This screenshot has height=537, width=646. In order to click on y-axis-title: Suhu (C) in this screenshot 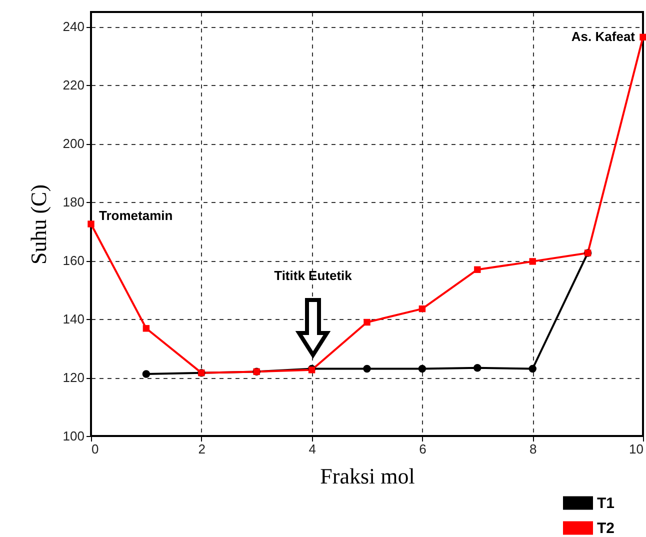, I will do `click(38, 224)`.